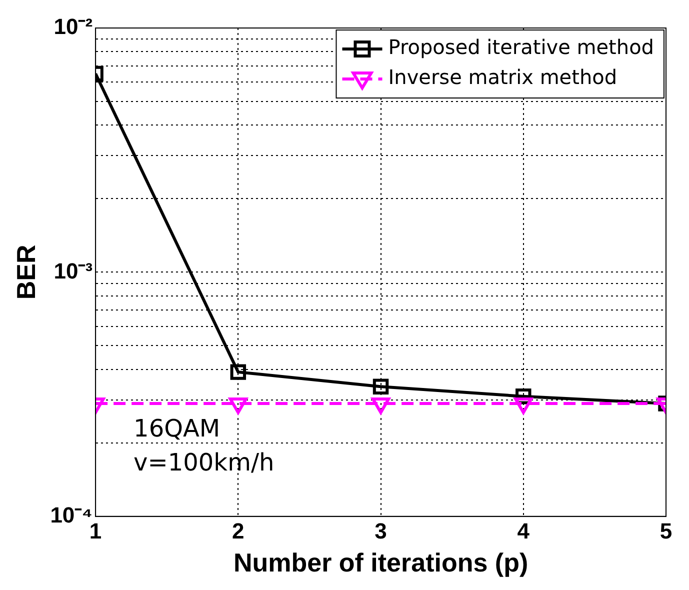  I want to click on legend-label: Proposed iterative method, so click(521, 47).